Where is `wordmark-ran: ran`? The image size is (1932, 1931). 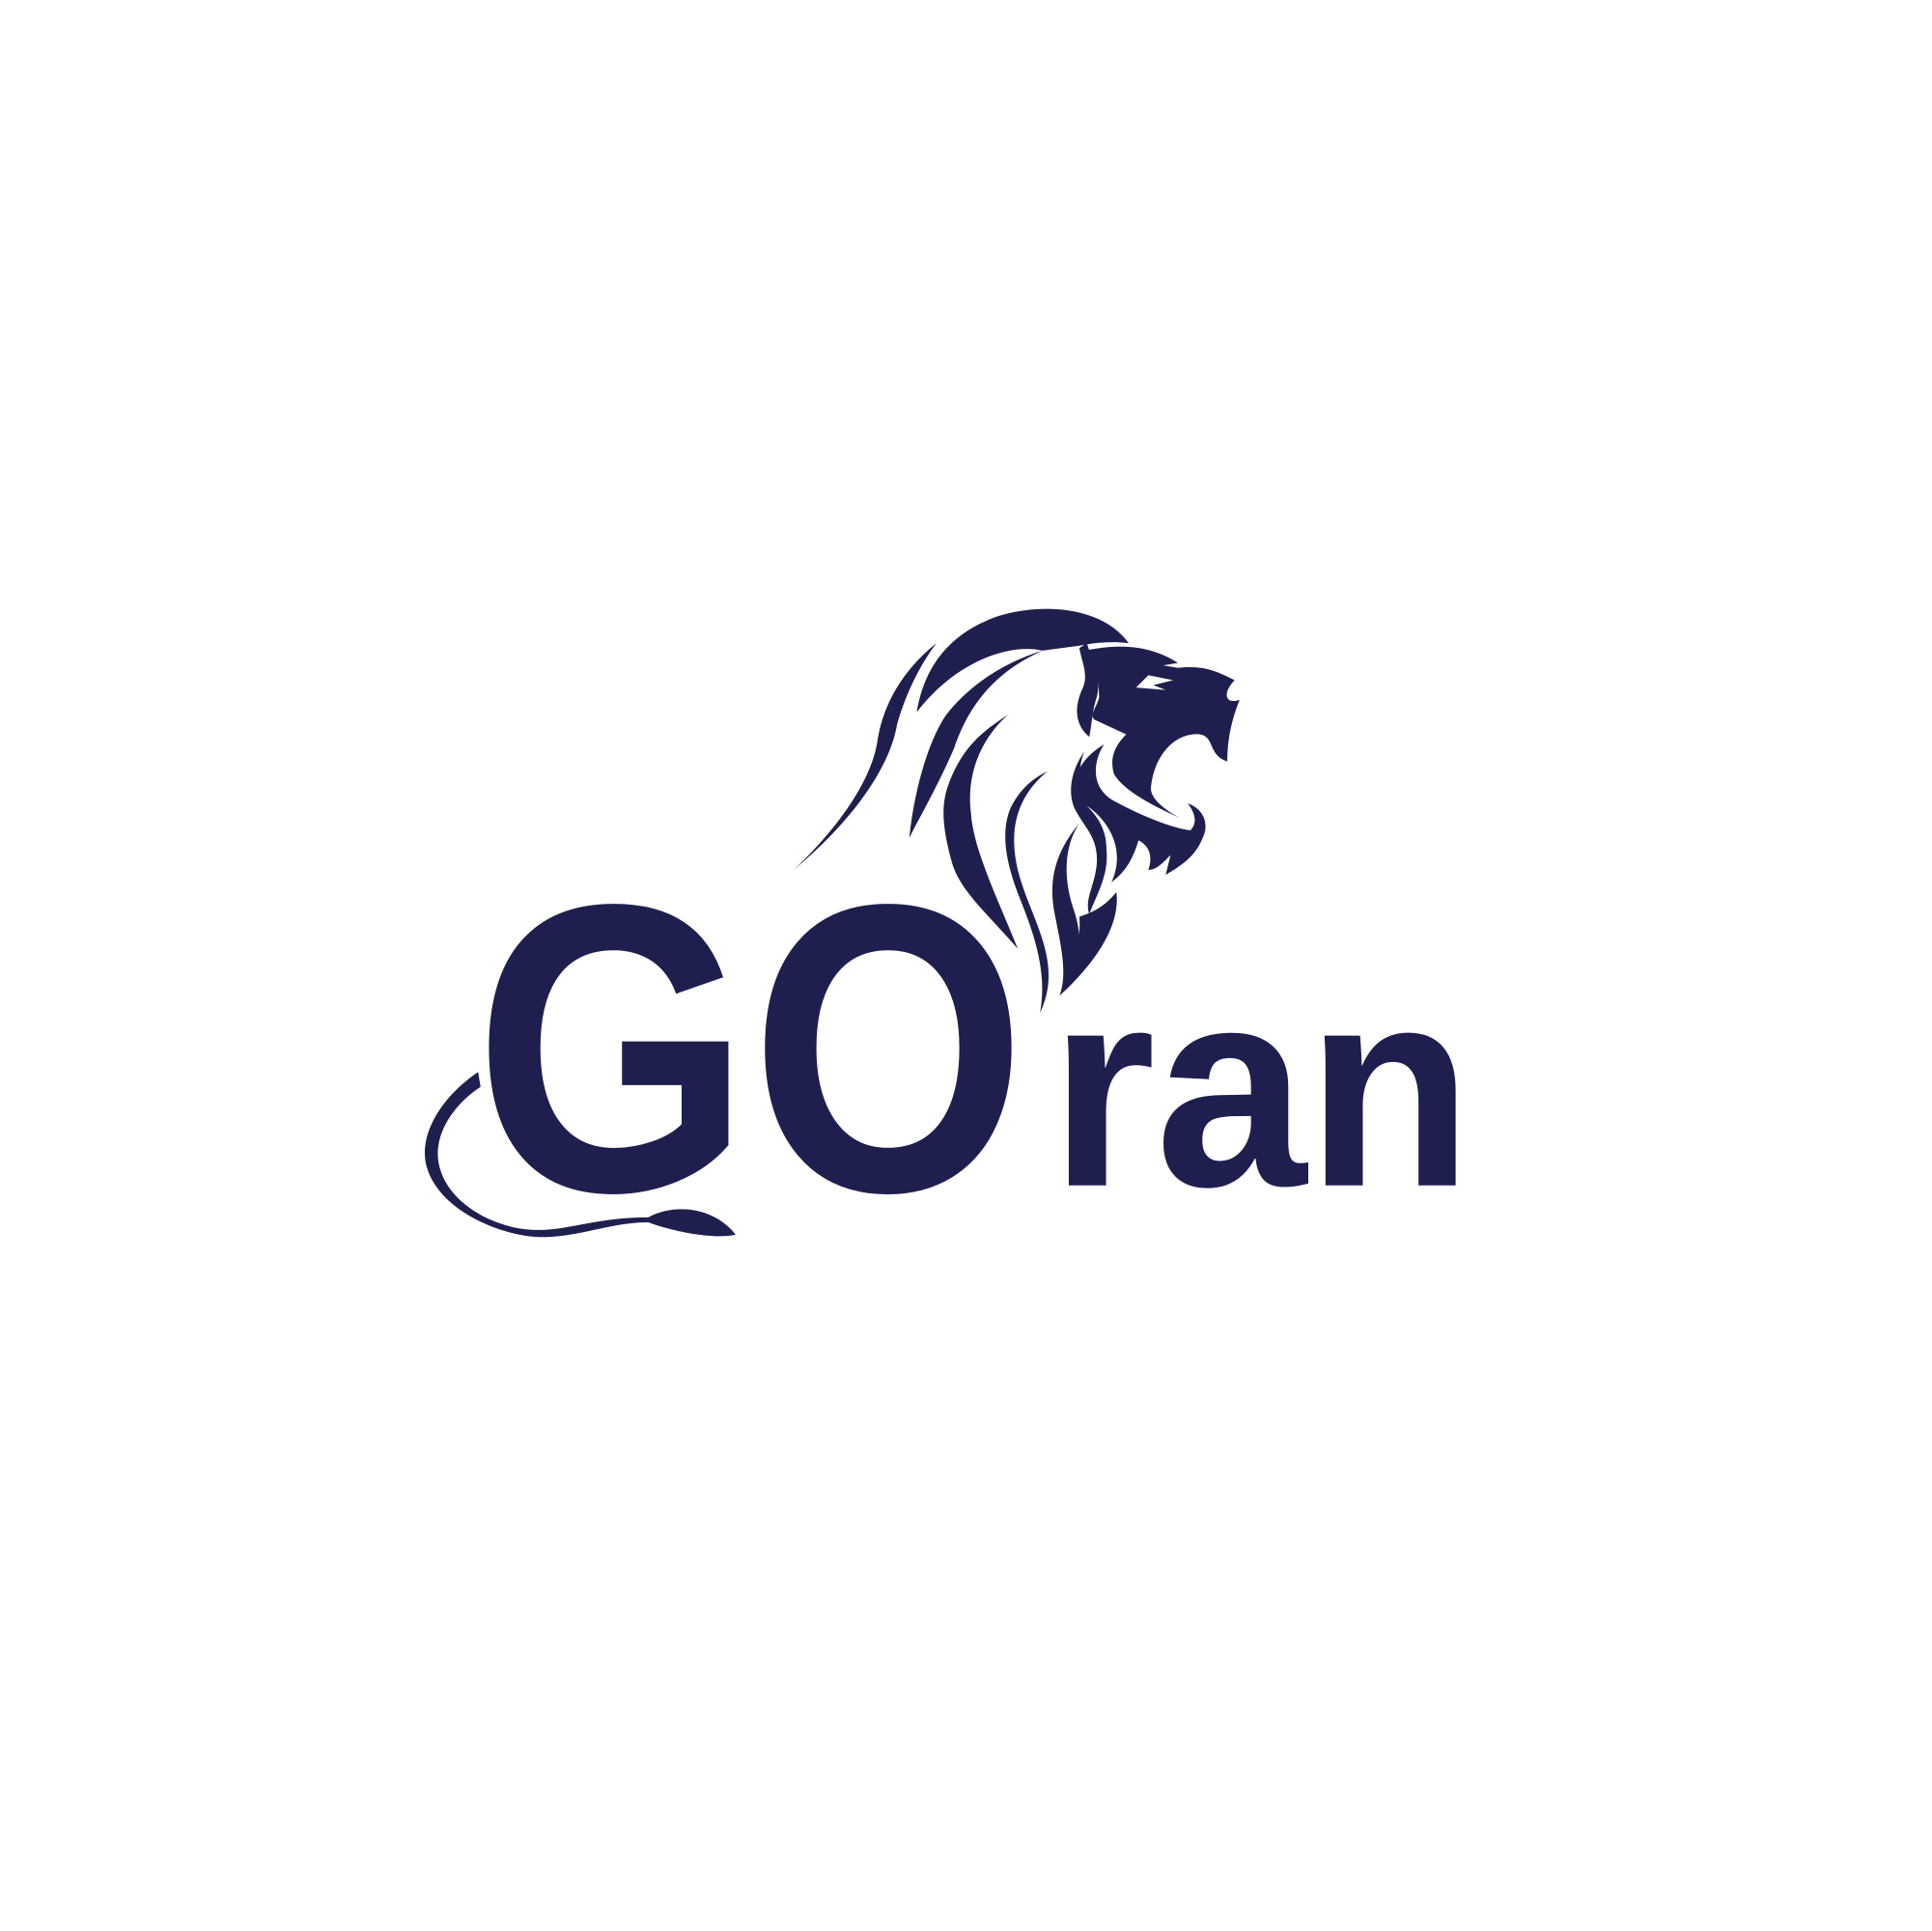 wordmark-ran: ran is located at coordinates (1261, 1088).